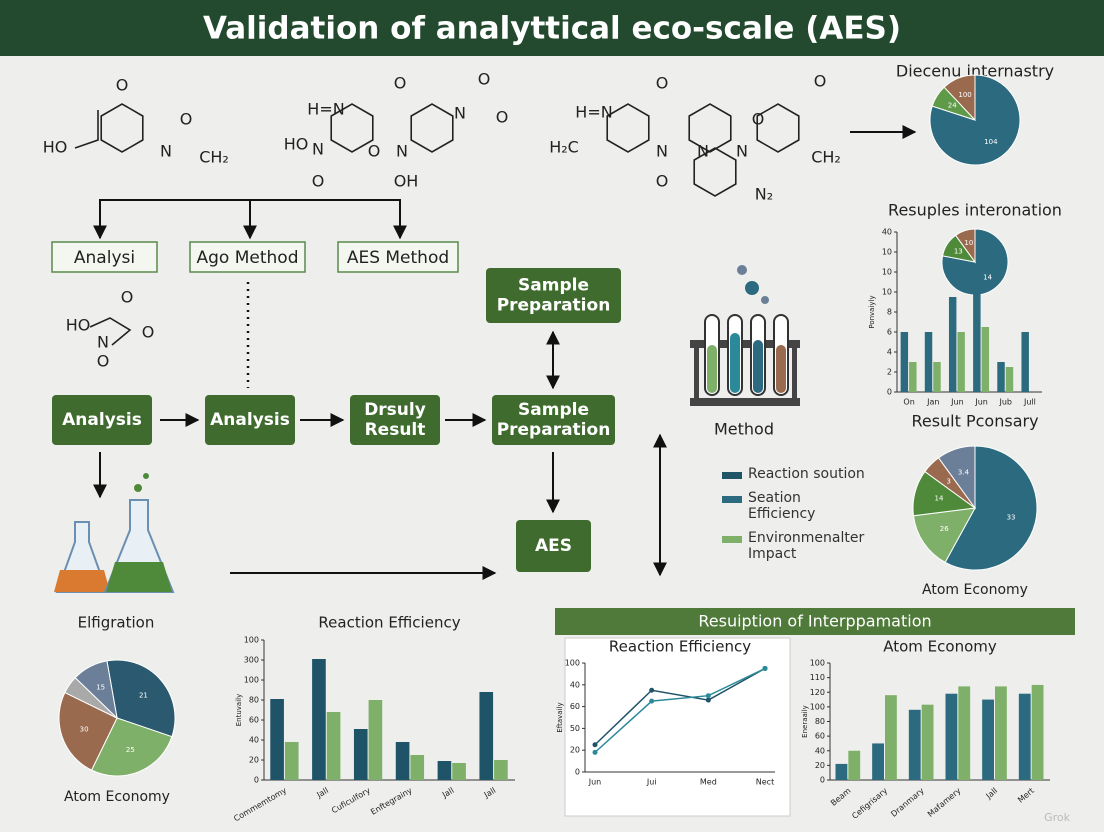 This screenshot has height=832, width=1104. What do you see at coordinates (869, 803) in the screenshot?
I see `x-tick-label: Cefigrisary` at bounding box center [869, 803].